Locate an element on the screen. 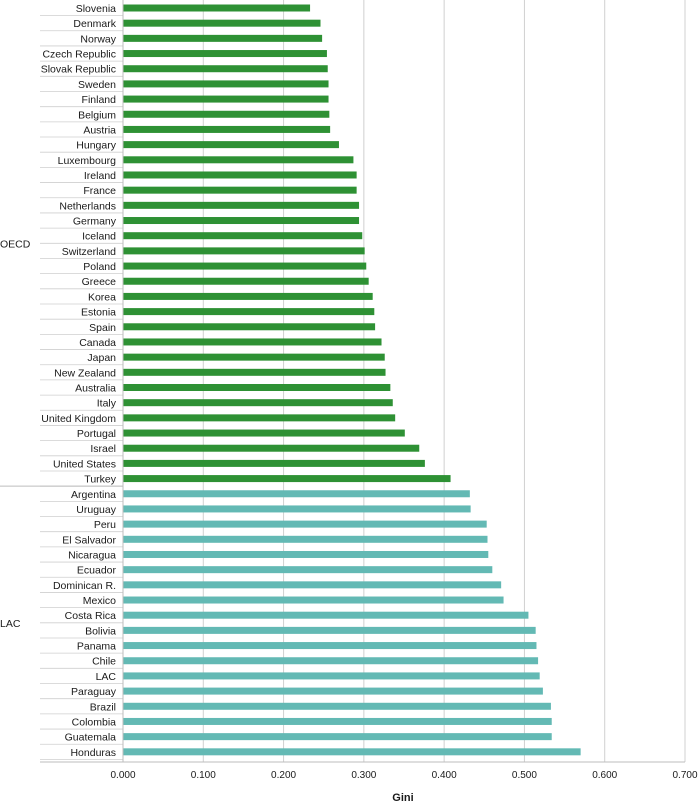 This screenshot has width=700, height=811. category-label: Portugal is located at coordinates (96, 434).